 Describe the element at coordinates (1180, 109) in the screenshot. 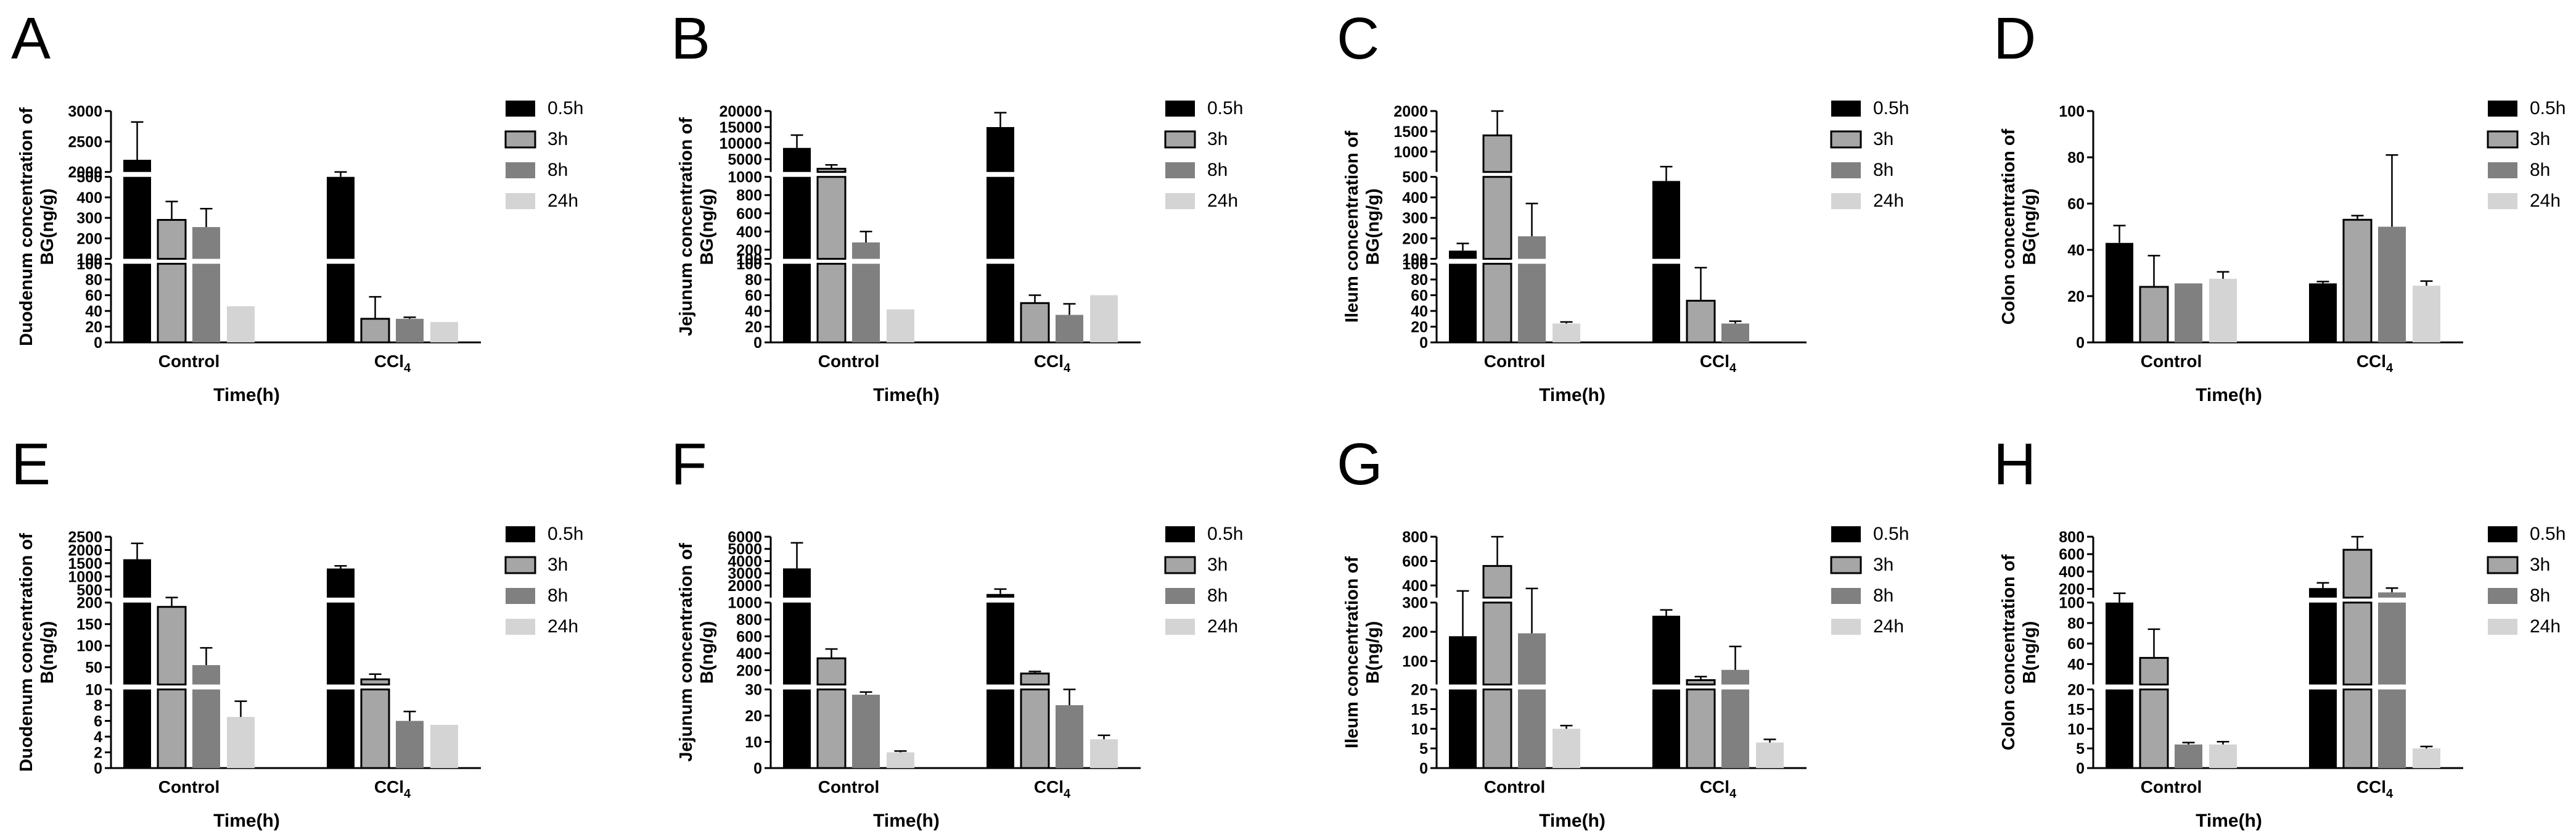

I see `legend-swatch-0.5h` at that location.